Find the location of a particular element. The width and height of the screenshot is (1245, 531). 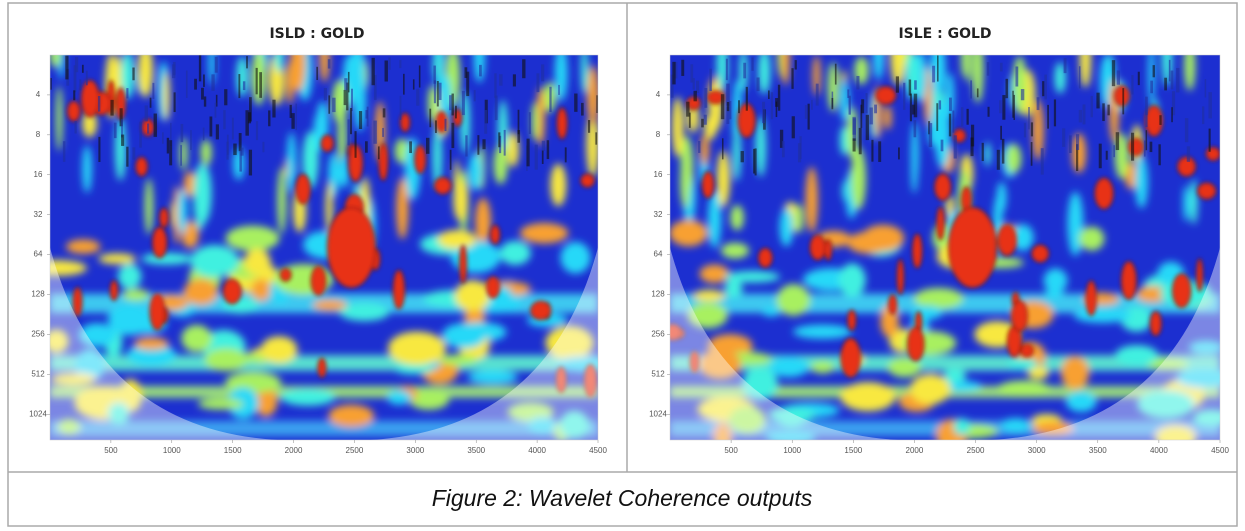

x-tick-label: 1000 is located at coordinates (792, 450).